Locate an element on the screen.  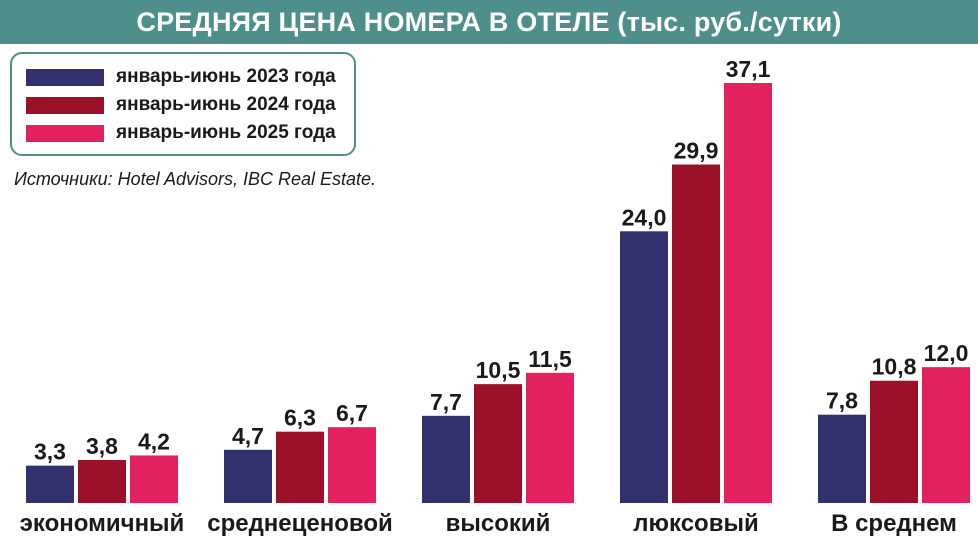
value-label-3-1: 29,9 is located at coordinates (696, 151).